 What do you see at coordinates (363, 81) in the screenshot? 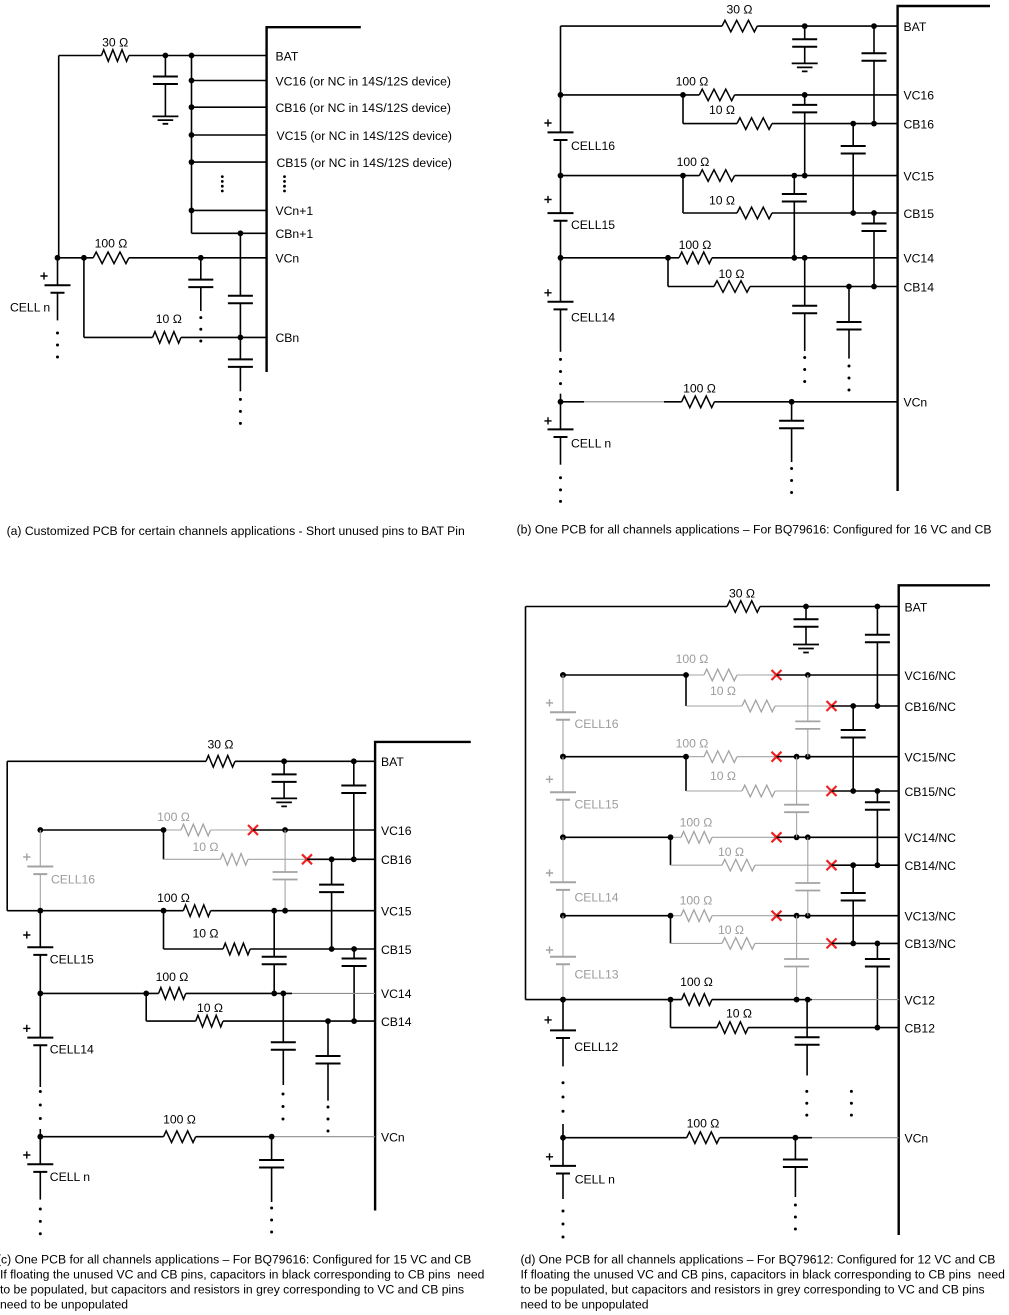
I see `svg-text: VC16 (or NC in 14S/12S device)` at bounding box center [363, 81].